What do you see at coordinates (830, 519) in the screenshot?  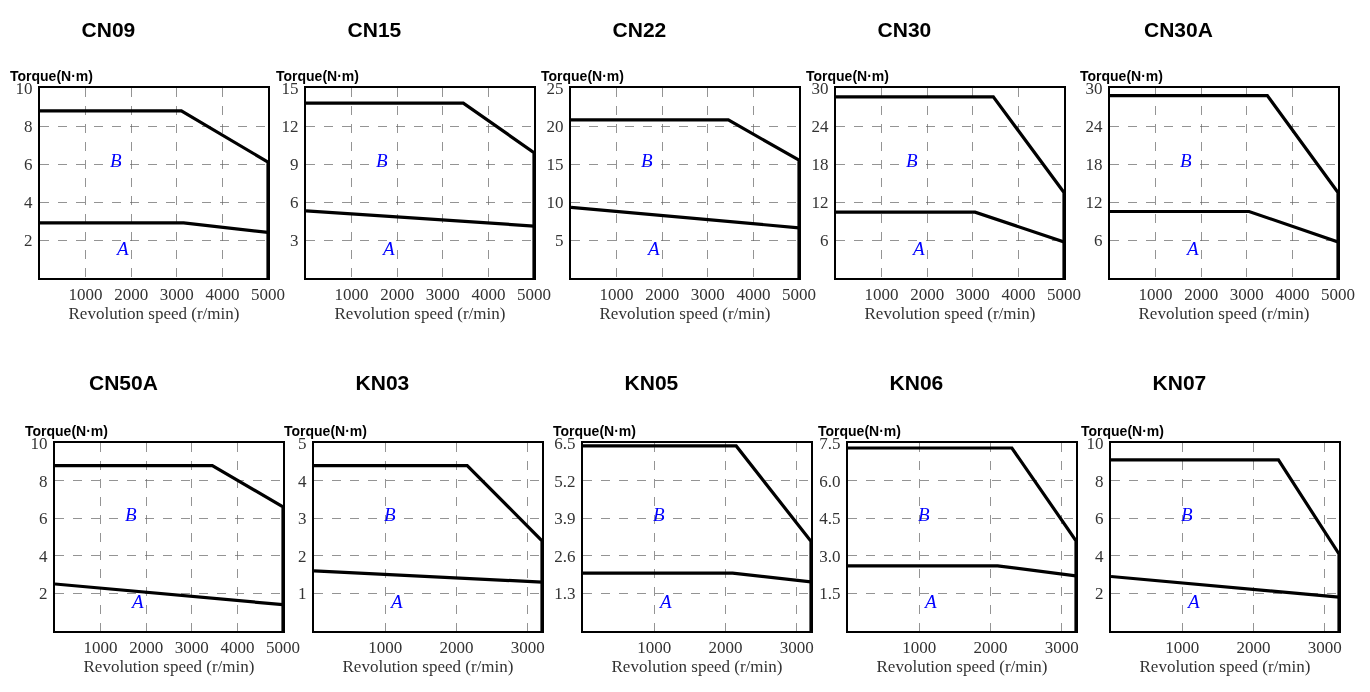 I see `y-tick-label: 4.5` at bounding box center [830, 519].